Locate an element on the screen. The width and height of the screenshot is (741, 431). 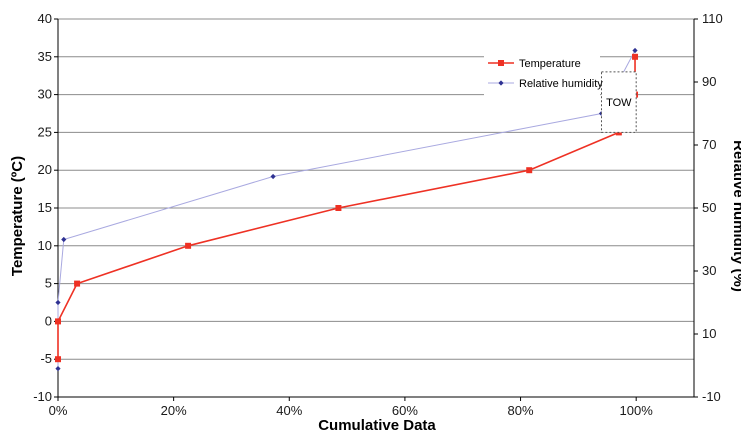
y-tick-label: 35 is located at coordinates (45, 56).